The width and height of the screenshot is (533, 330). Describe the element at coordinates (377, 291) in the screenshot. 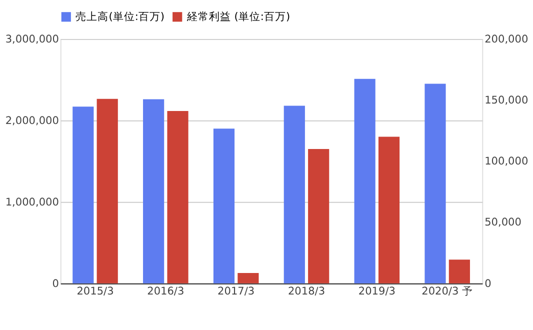

I see `x-tick-label: 2019/3` at that location.